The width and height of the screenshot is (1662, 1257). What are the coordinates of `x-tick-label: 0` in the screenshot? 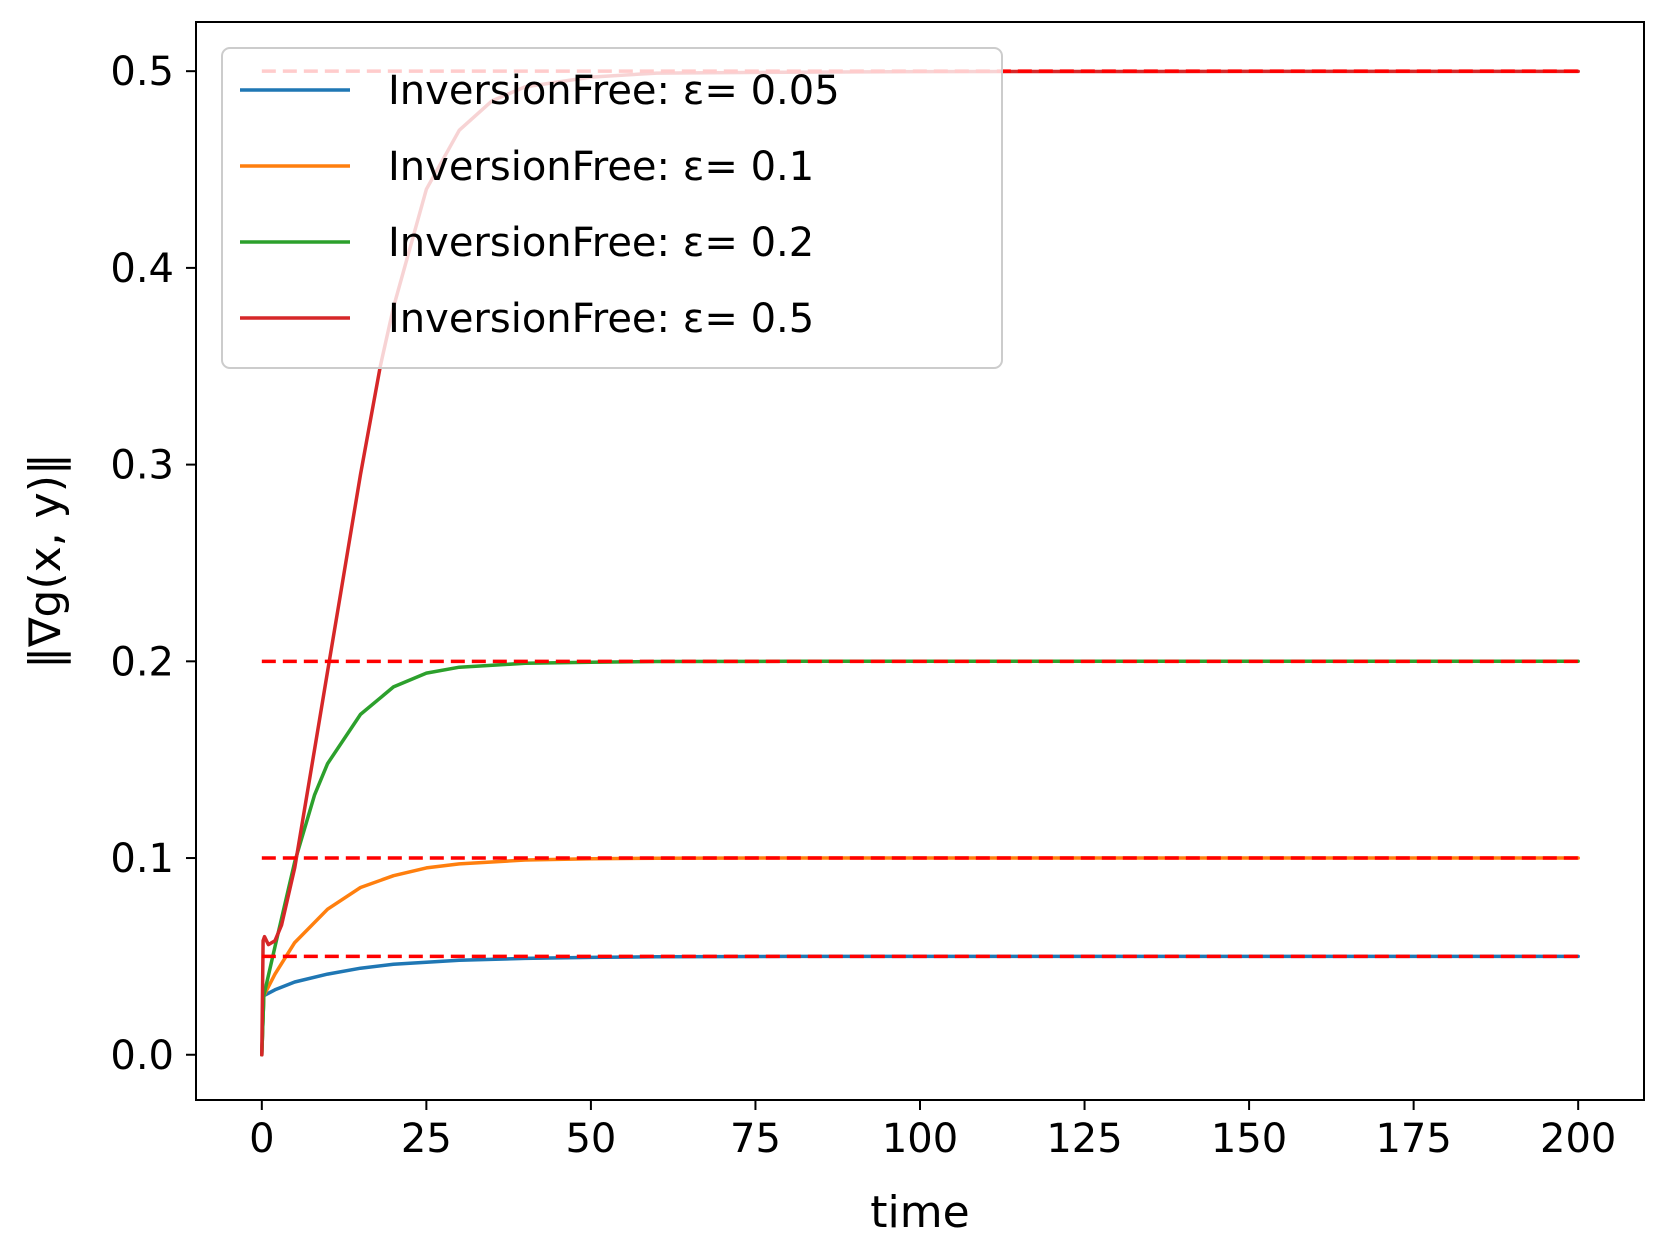 It's located at (261, 1139).